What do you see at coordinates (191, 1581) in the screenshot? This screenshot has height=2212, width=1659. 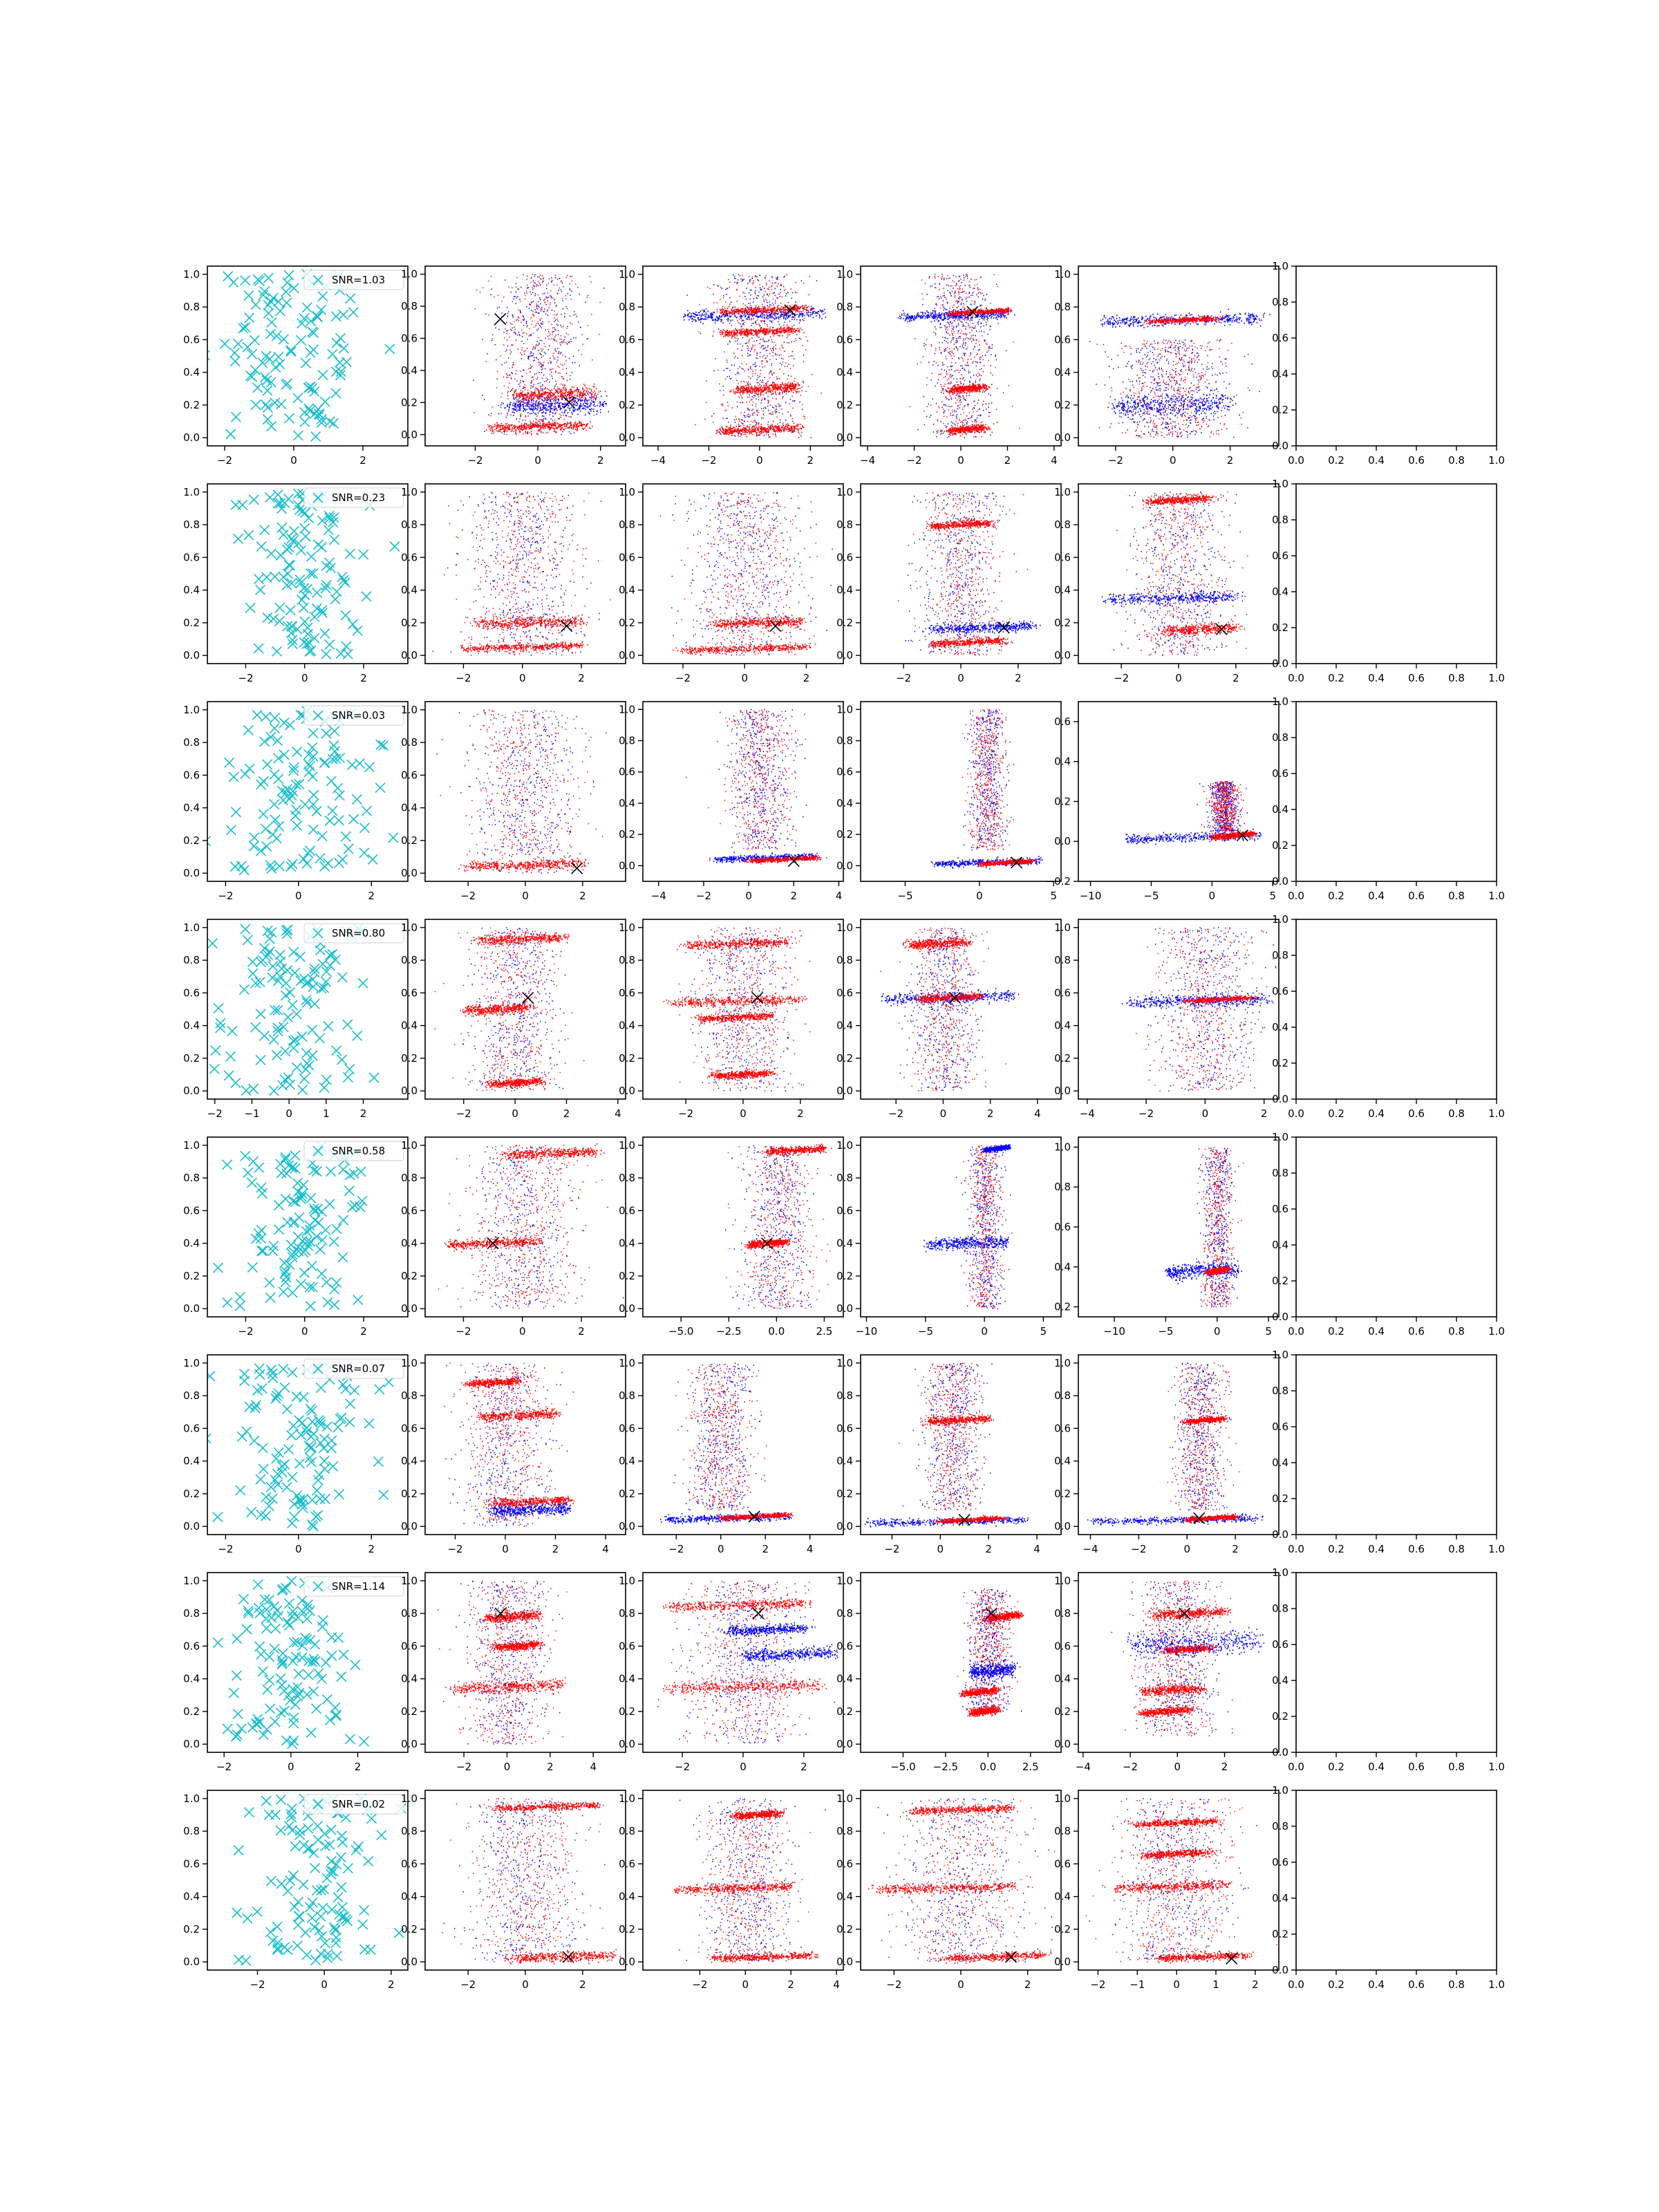 I see `y-tick-label: 1.0` at bounding box center [191, 1581].